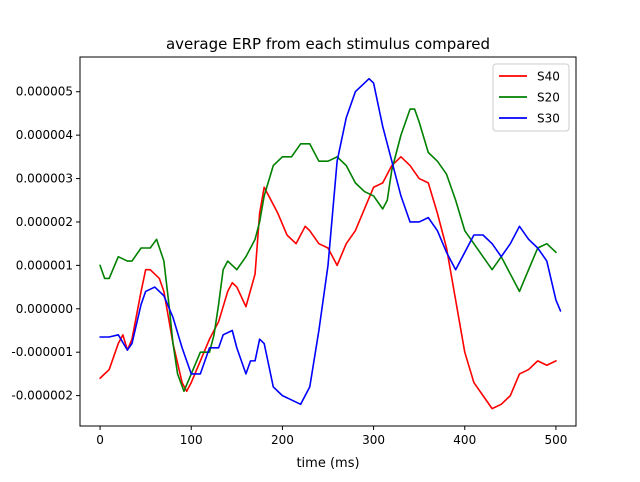 The image size is (640, 482). Describe the element at coordinates (464, 440) in the screenshot. I see `x-tick-label: 400` at that location.